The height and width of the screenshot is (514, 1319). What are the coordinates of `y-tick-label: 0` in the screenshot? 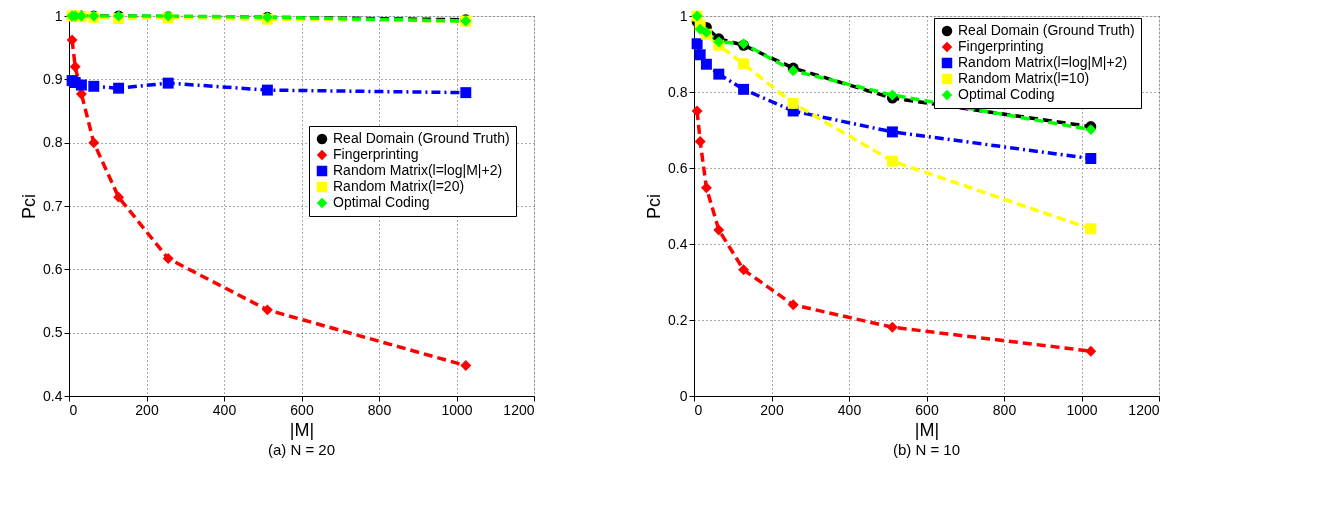 It's located at (683, 395).